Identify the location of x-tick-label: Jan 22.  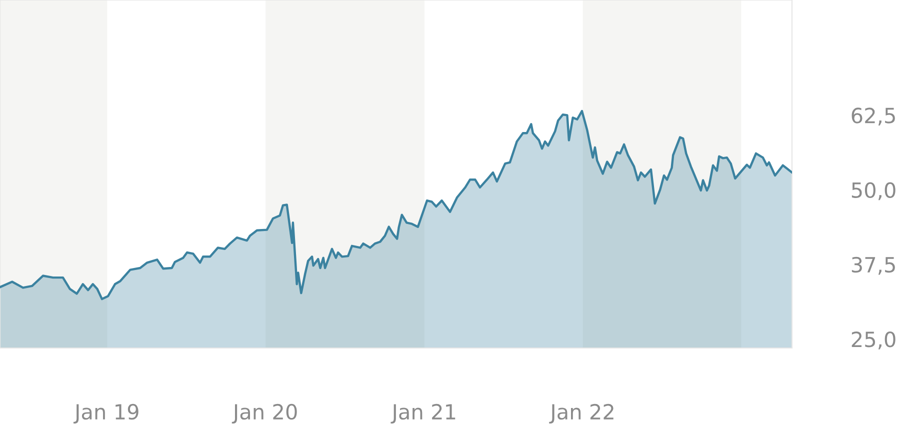
(581, 414).